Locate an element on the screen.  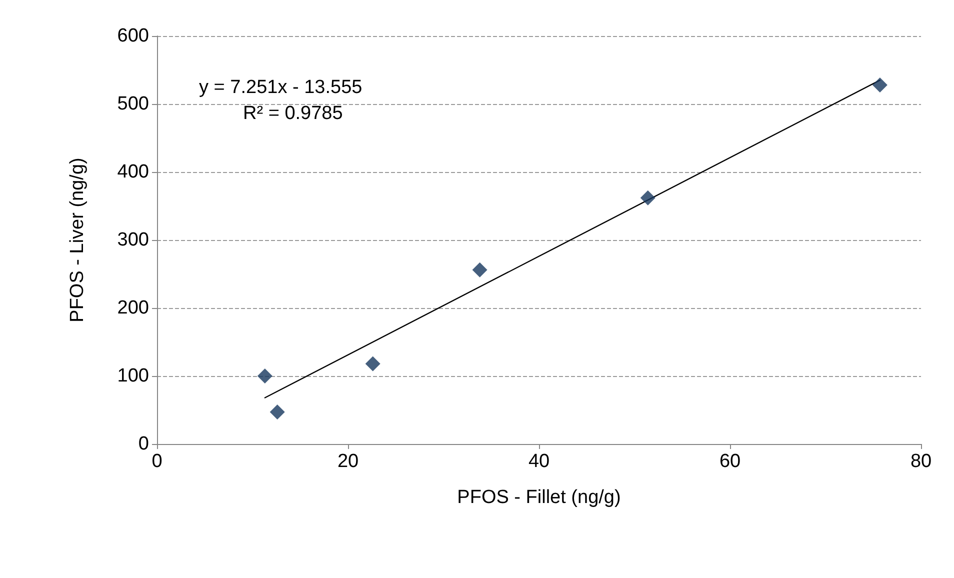
y-tick-label: 0 is located at coordinates (143, 444).